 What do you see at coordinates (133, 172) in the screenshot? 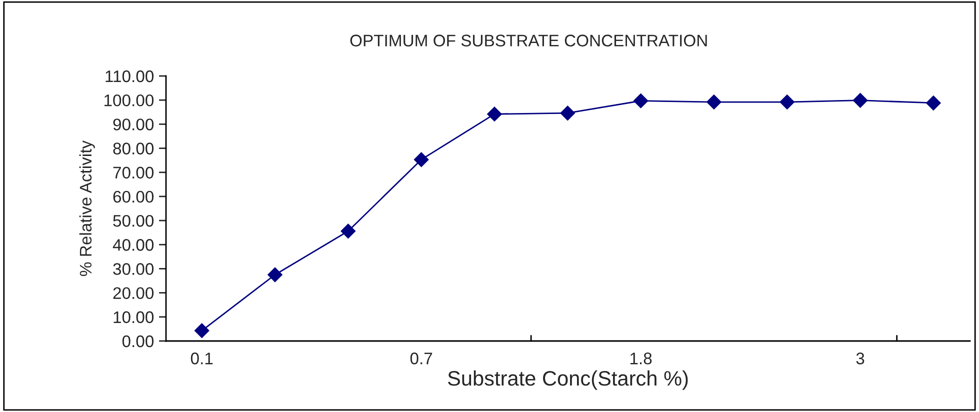
I see `y-tick-label: 70.00` at bounding box center [133, 172].